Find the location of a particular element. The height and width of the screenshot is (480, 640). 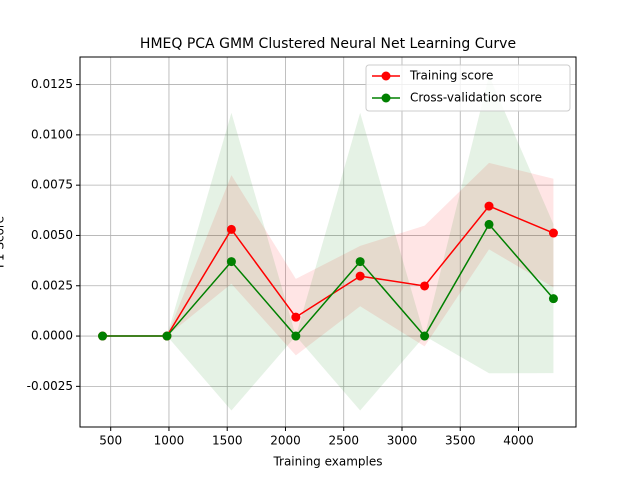

y-tick-label: 0.0000 is located at coordinates (52, 336).